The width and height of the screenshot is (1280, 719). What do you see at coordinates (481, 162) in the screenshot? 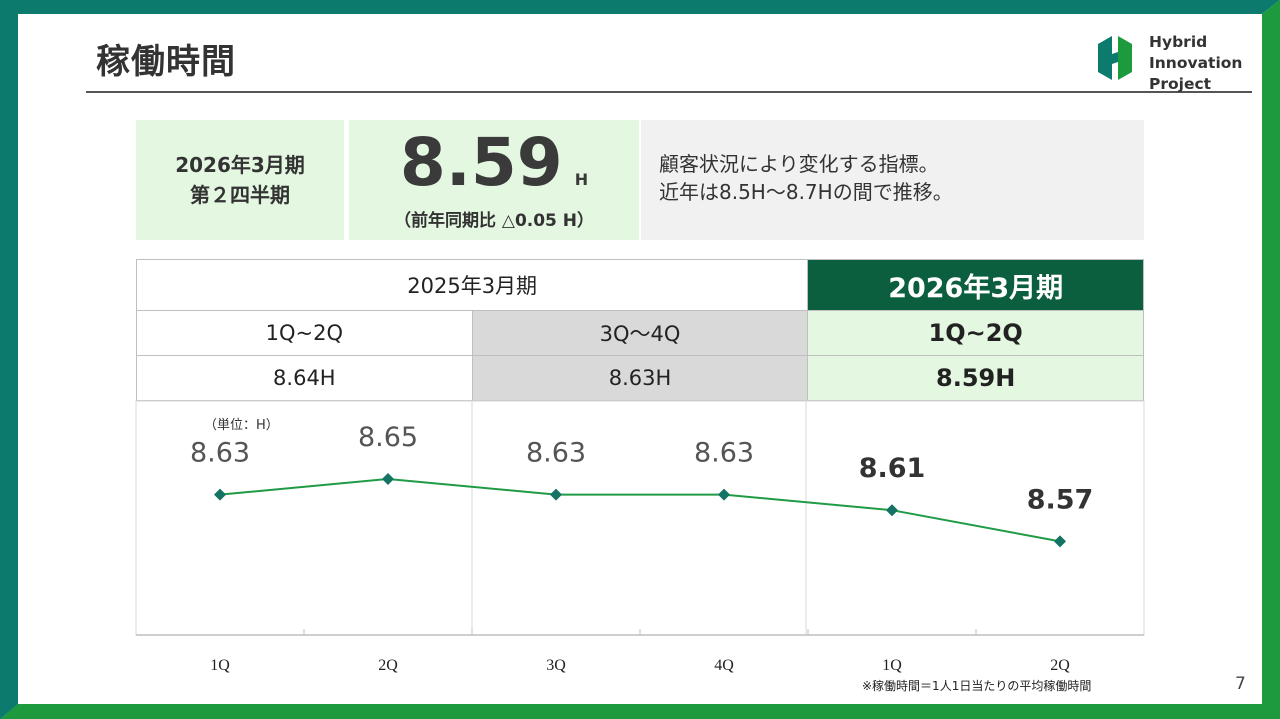
I see `headline-value: 8.59` at bounding box center [481, 162].